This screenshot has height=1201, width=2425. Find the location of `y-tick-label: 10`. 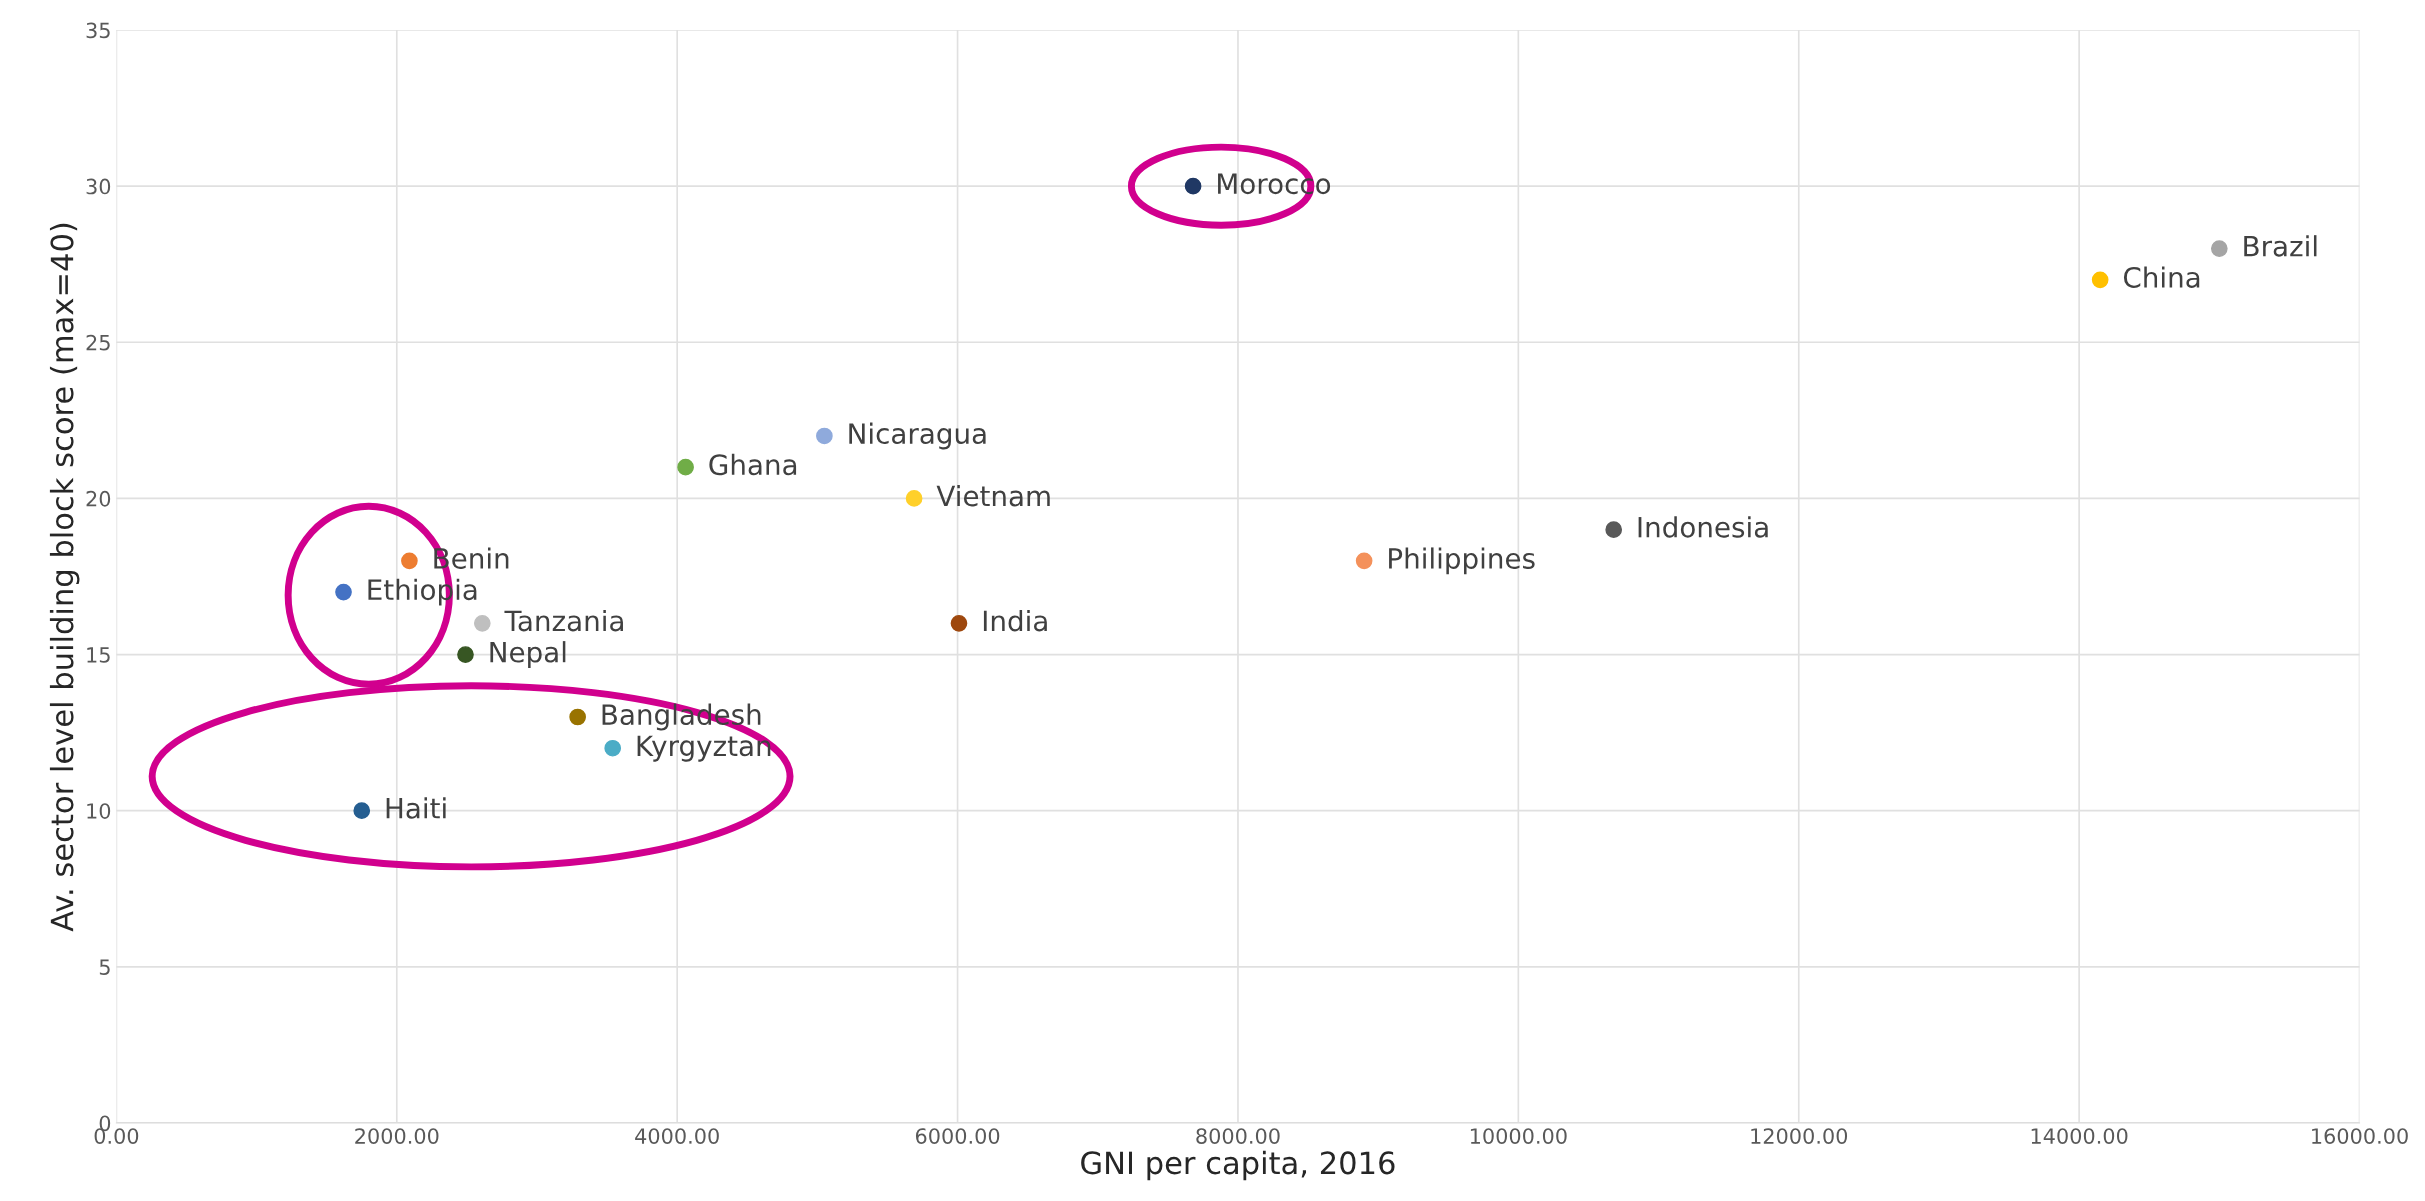

y-tick-label: 10 is located at coordinates (99, 811).